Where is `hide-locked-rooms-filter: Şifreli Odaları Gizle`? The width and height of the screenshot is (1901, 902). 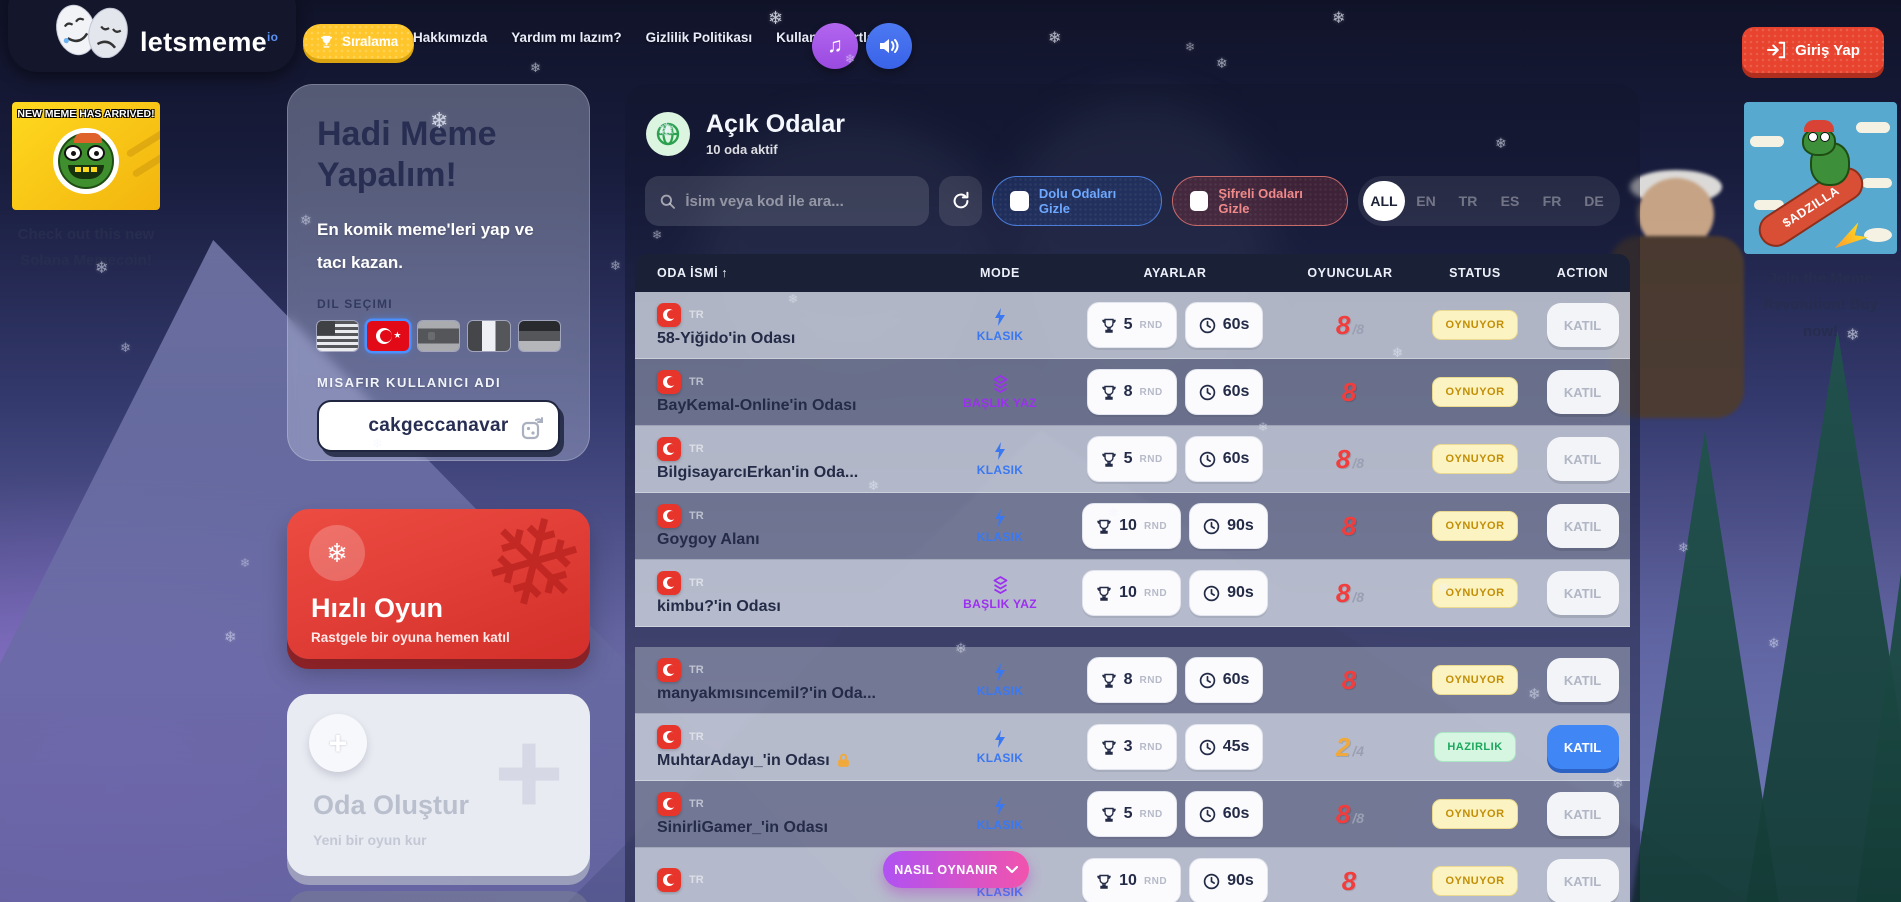 hide-locked-rooms-filter: Şifreli Odaları Gizle is located at coordinates (1259, 201).